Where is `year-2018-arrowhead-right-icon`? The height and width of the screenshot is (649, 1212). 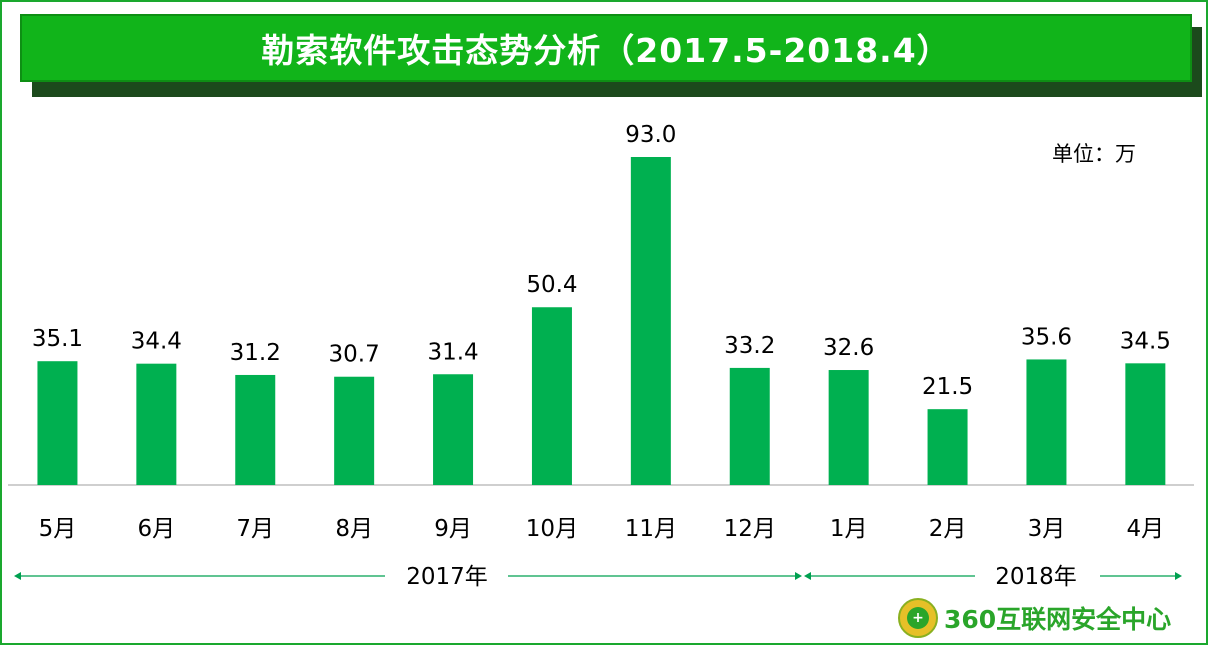
year-2018-arrowhead-right-icon is located at coordinates (1178, 576).